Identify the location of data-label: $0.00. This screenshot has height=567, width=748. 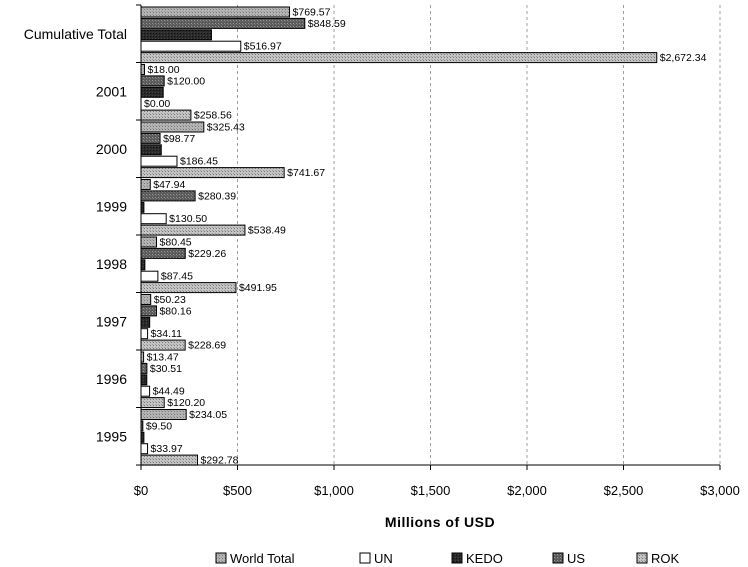
(157, 104).